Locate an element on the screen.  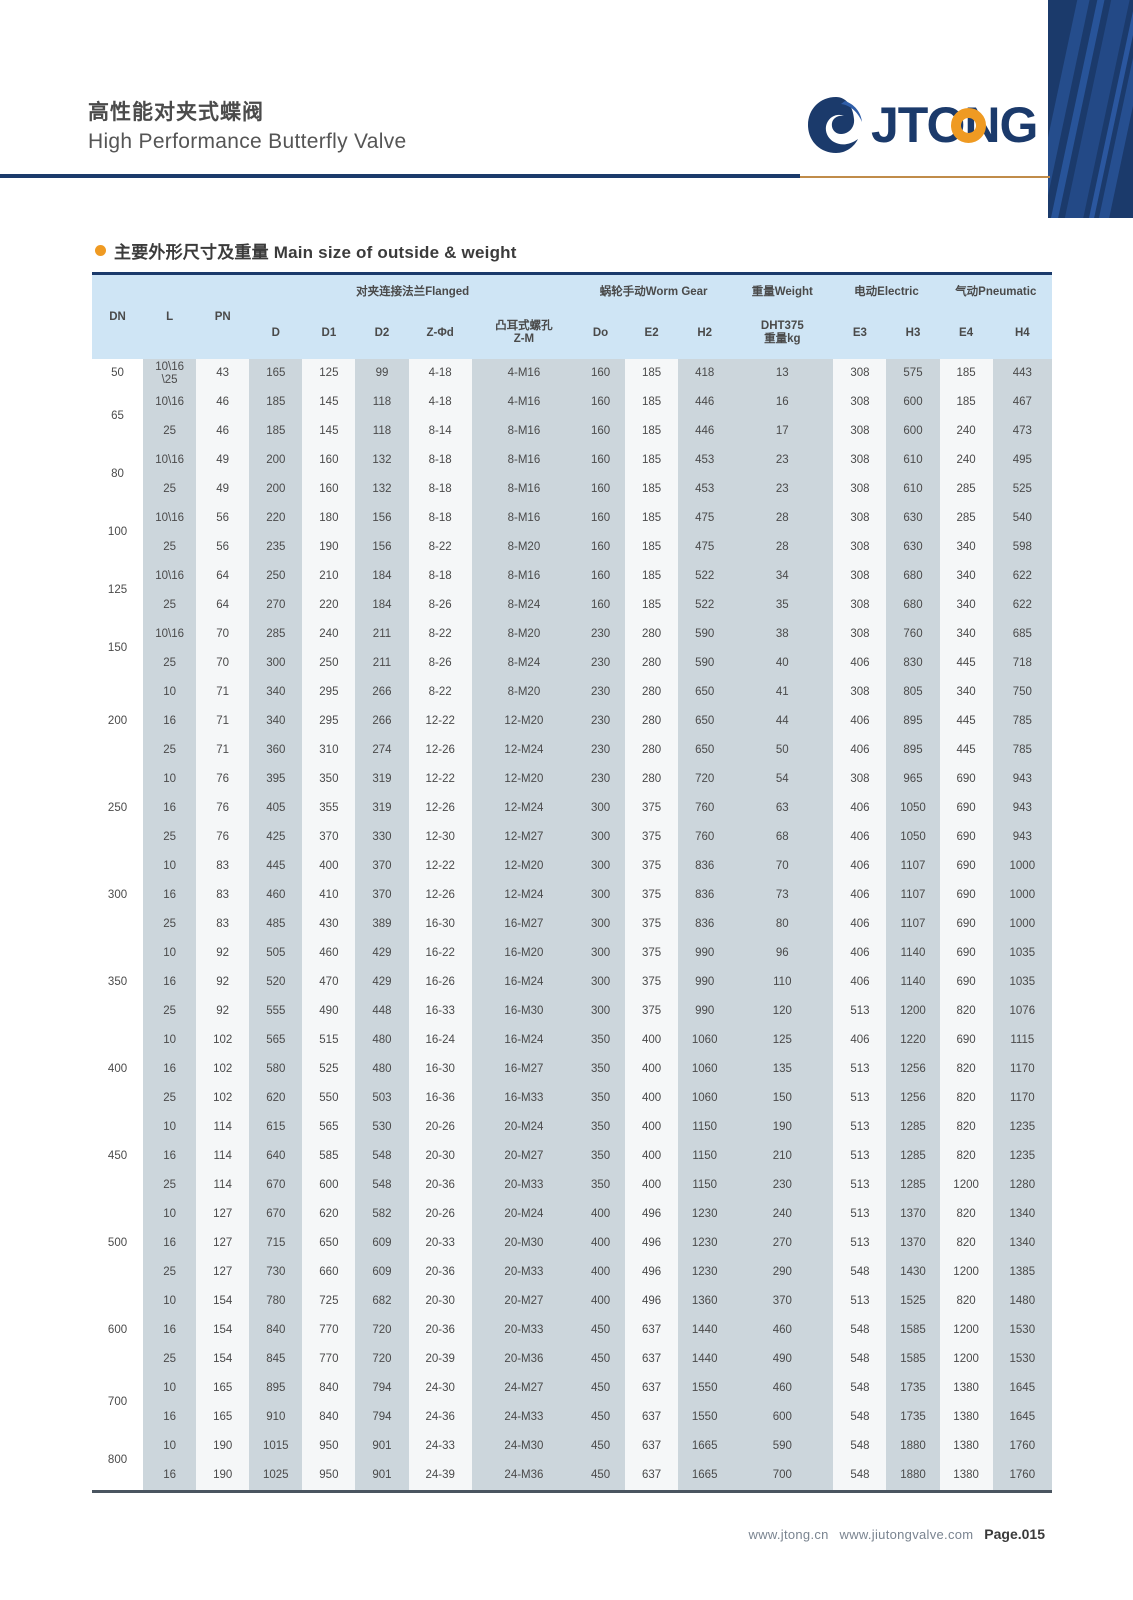
cell-d: 220 is located at coordinates (276, 518).